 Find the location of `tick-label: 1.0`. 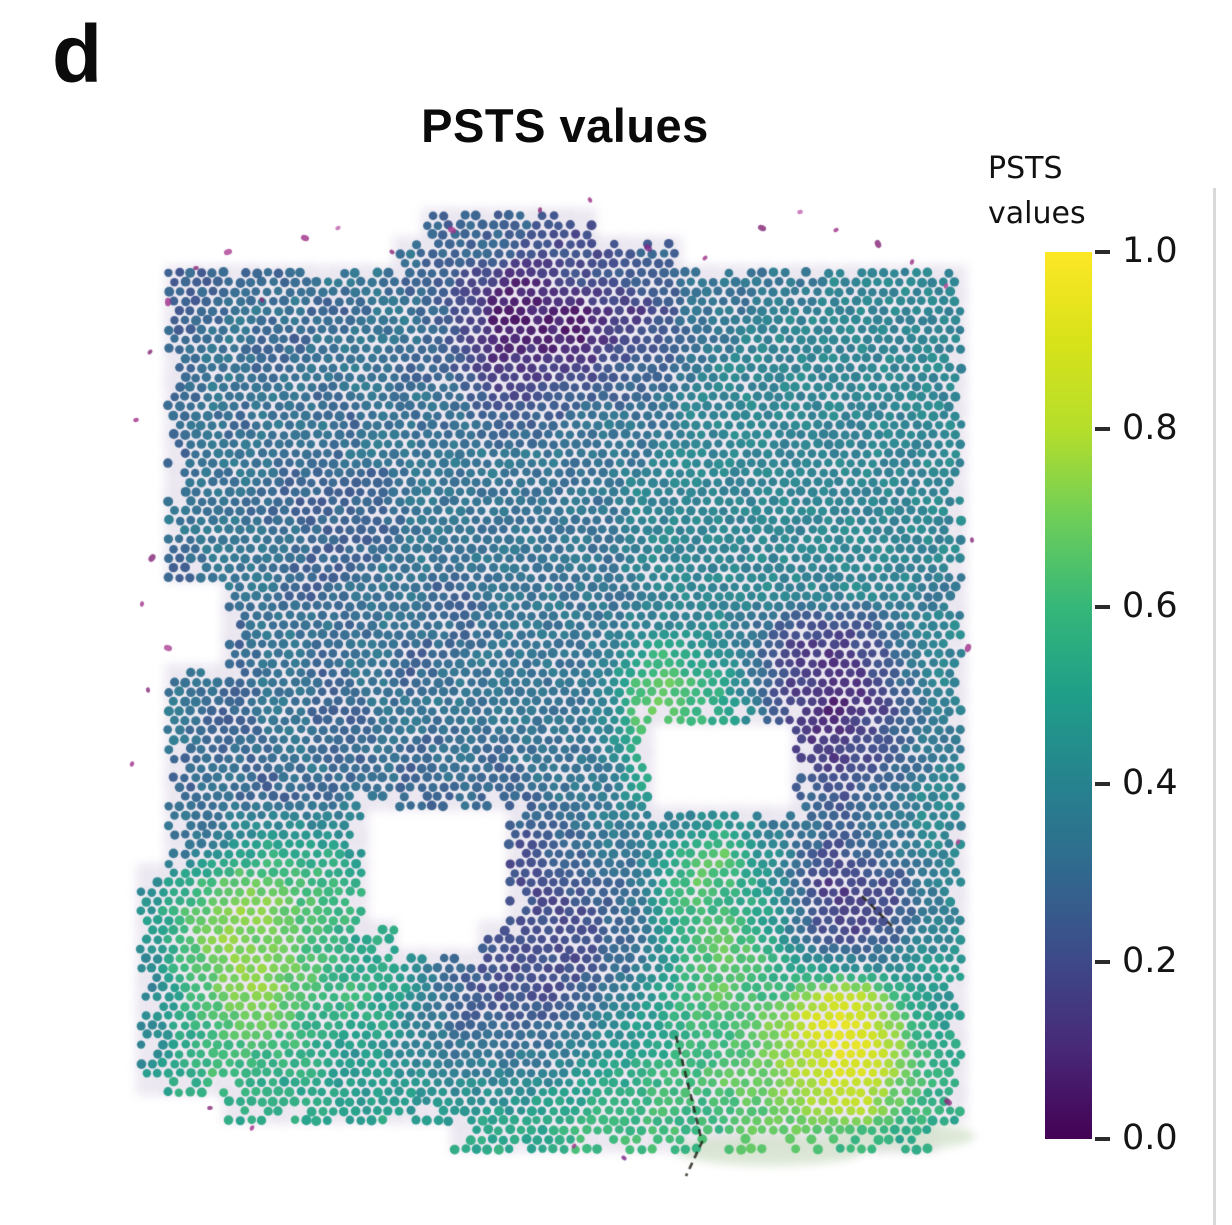

tick-label: 1.0 is located at coordinates (1150, 251).